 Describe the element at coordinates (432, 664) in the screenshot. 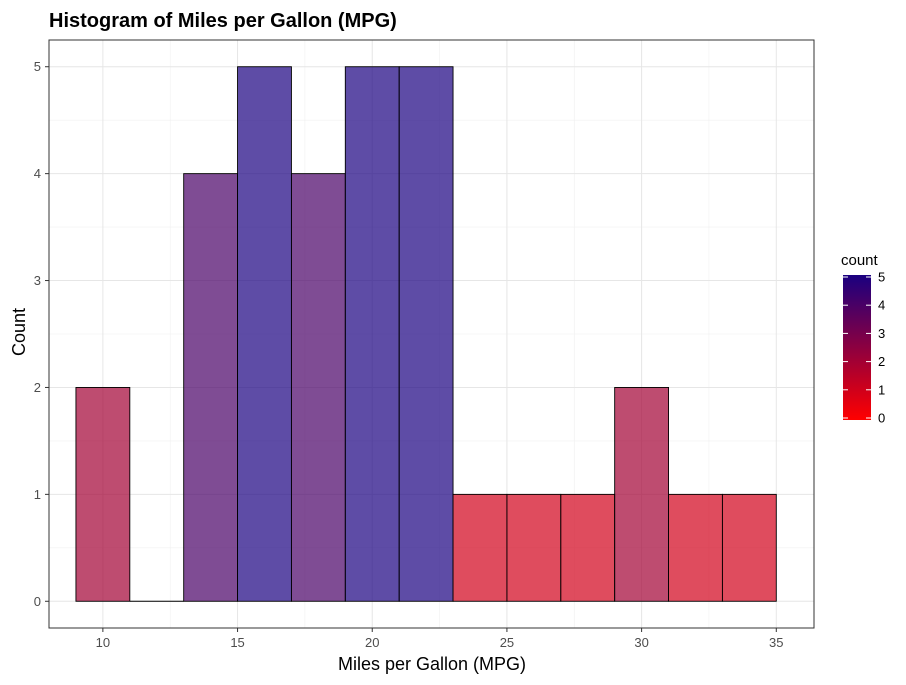

I see `x-axis-title: Miles per Gallon (MPG)` at that location.